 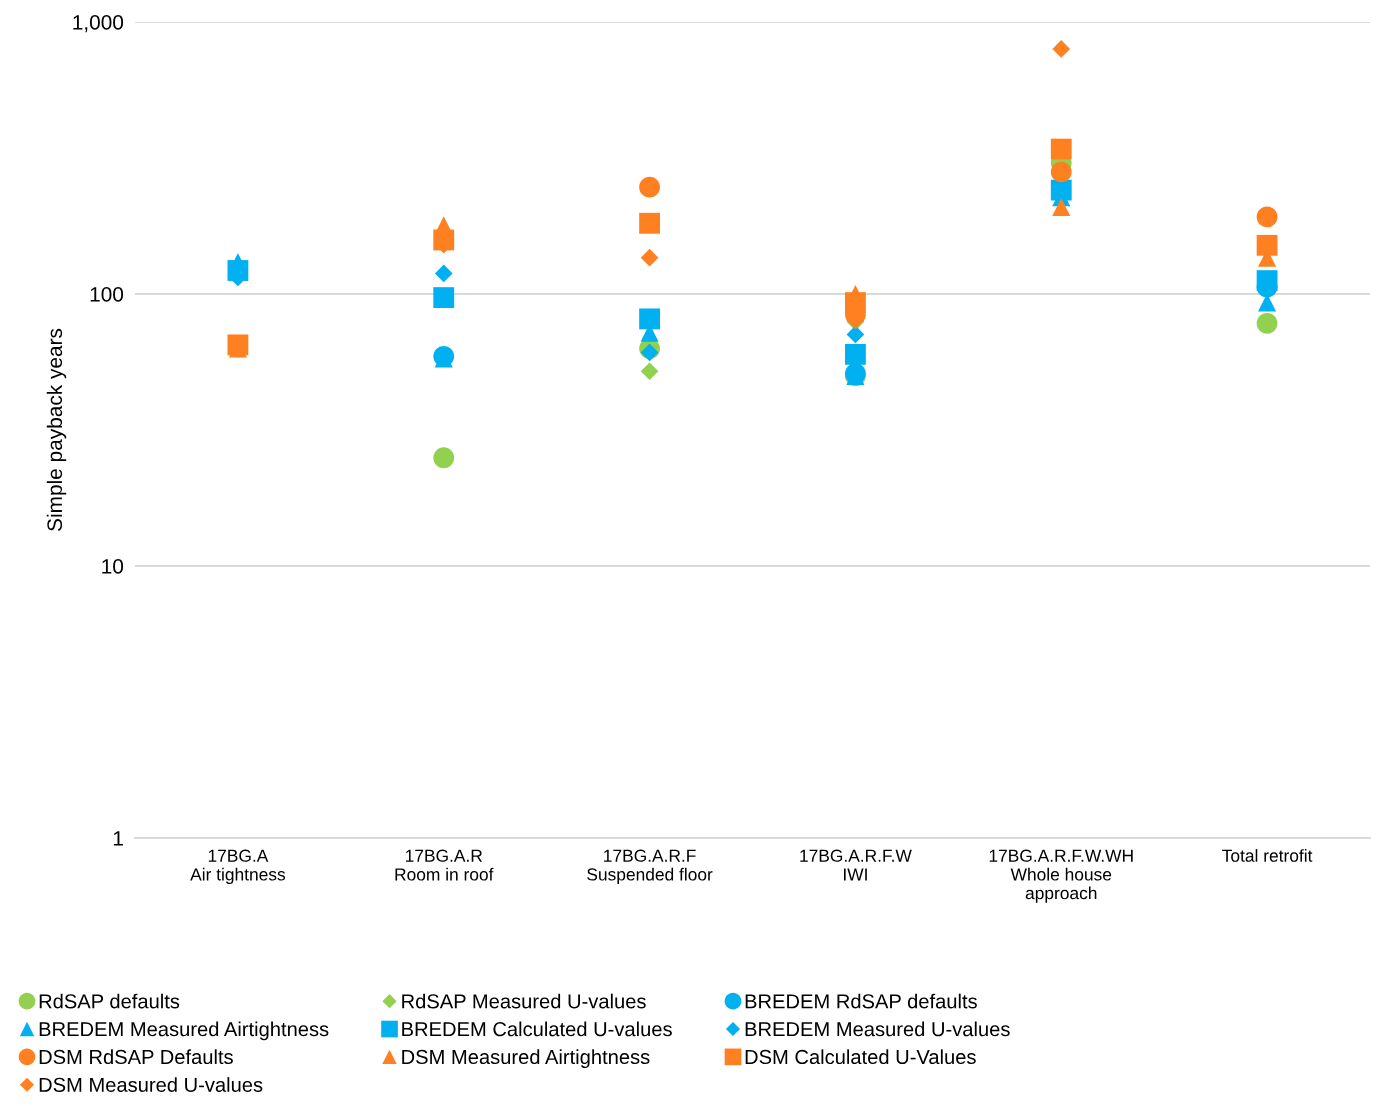 What do you see at coordinates (109, 1001) in the screenshot?
I see `legend-label: RdSAP defaults` at bounding box center [109, 1001].